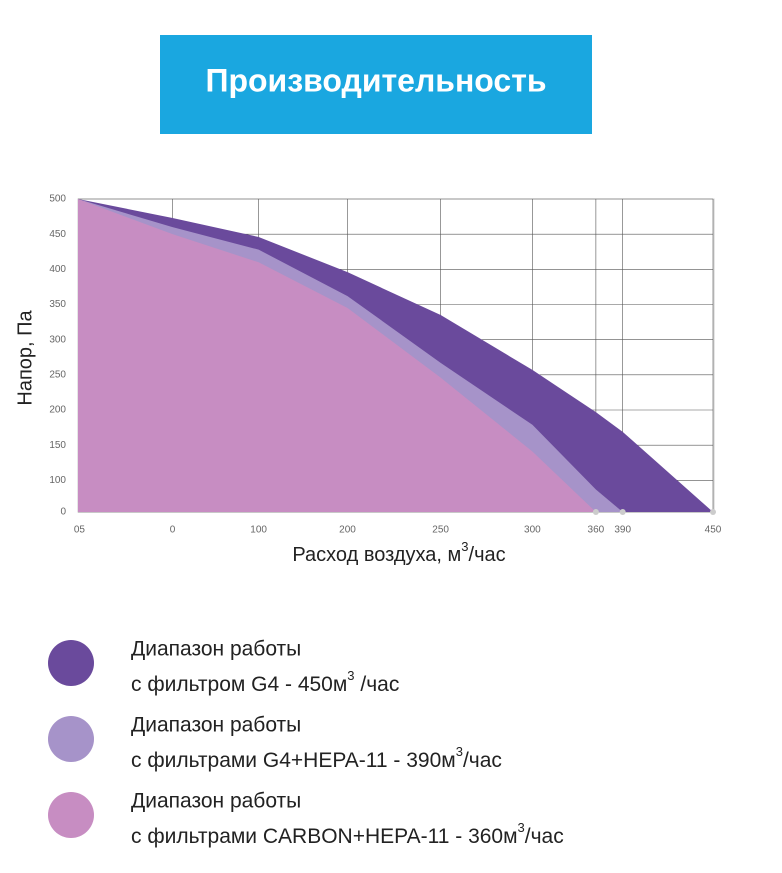 The image size is (782, 873). I want to click on legend-detail: с фильтром G4 - 450м3 /час, so click(265, 681).